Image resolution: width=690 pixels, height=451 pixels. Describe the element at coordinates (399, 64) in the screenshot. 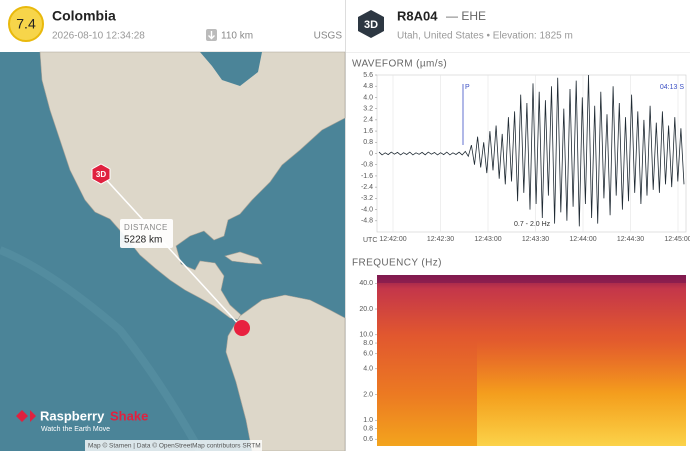

I see `waveform-title: WAVEFORM (µm/s)` at that location.